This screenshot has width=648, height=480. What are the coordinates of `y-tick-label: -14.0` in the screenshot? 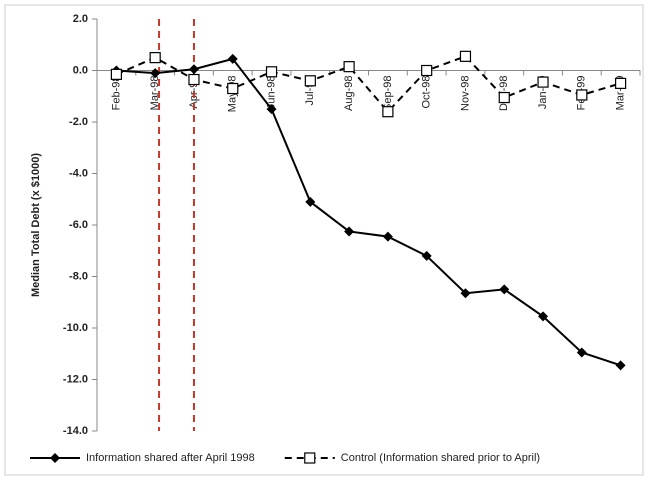 It's located at (75, 431).